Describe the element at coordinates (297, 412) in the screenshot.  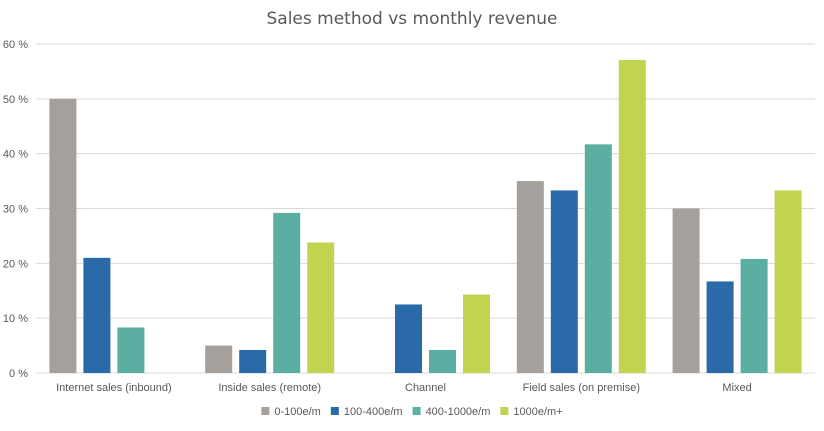
I see `legend-label: 0-100e/m` at that location.